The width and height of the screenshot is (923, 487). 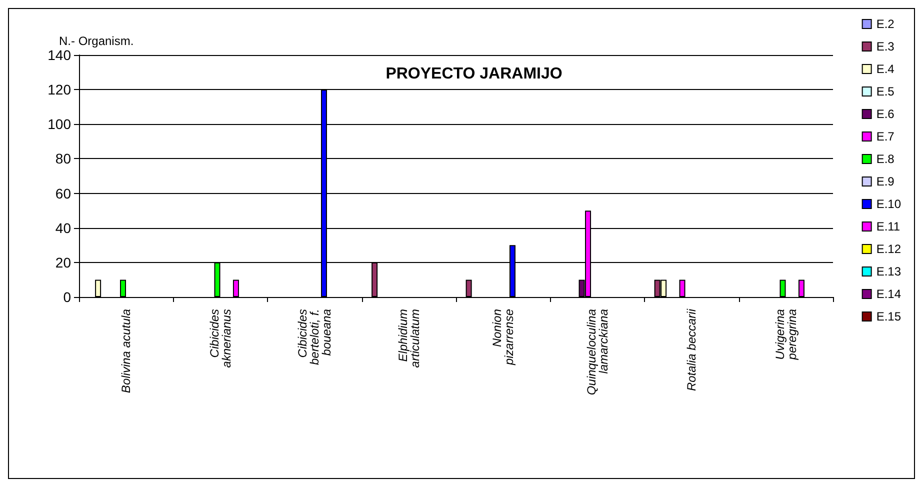 I want to click on y-tick-label: 120, so click(x=60, y=90).